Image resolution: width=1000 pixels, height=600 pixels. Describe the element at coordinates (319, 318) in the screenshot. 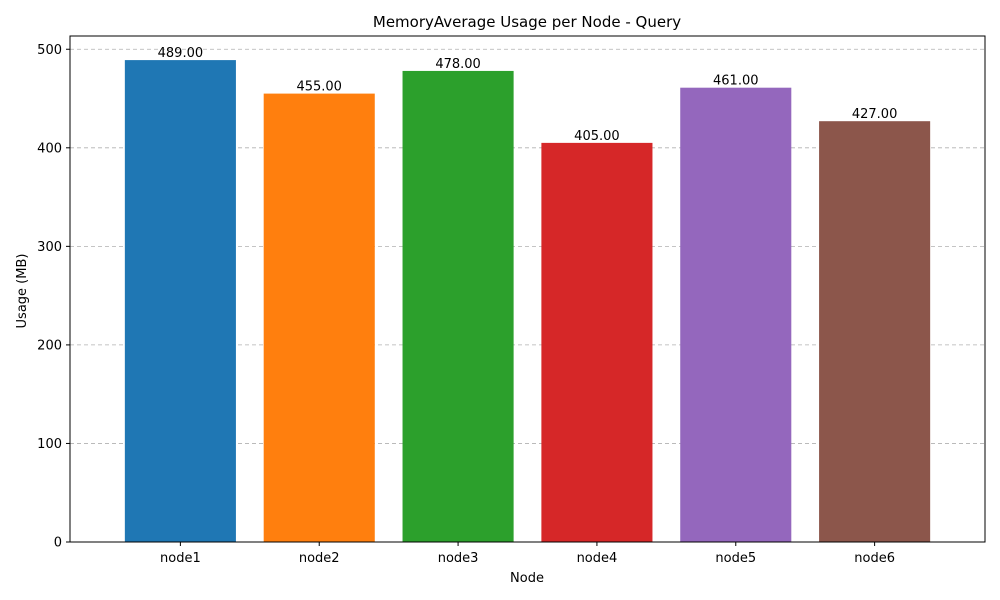

I see `bar-node2` at that location.